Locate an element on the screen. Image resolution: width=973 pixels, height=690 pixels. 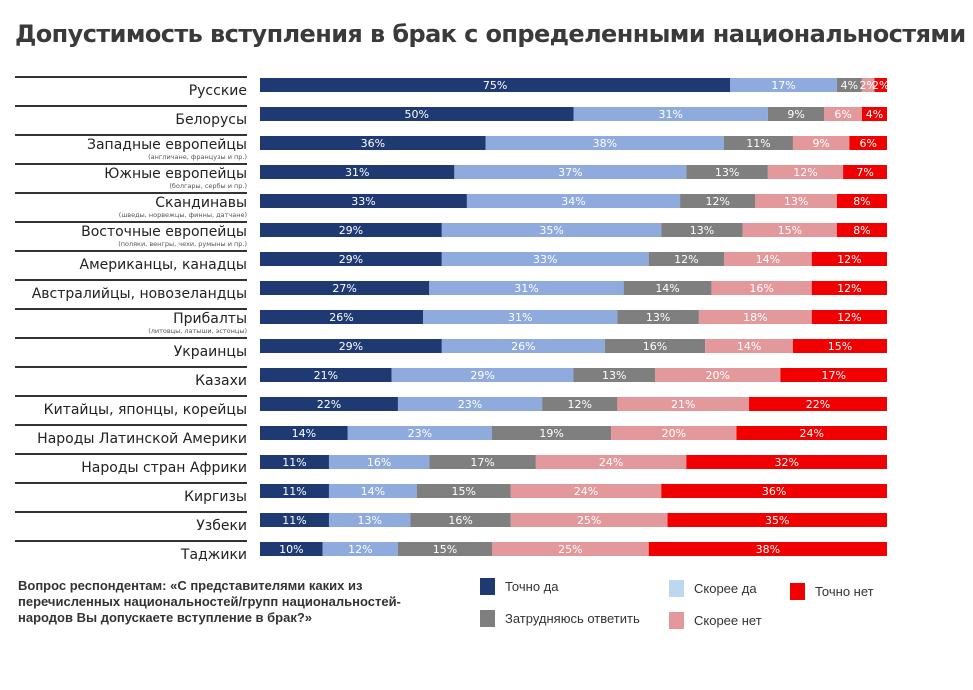
data-label: 23% is located at coordinates (420, 433).